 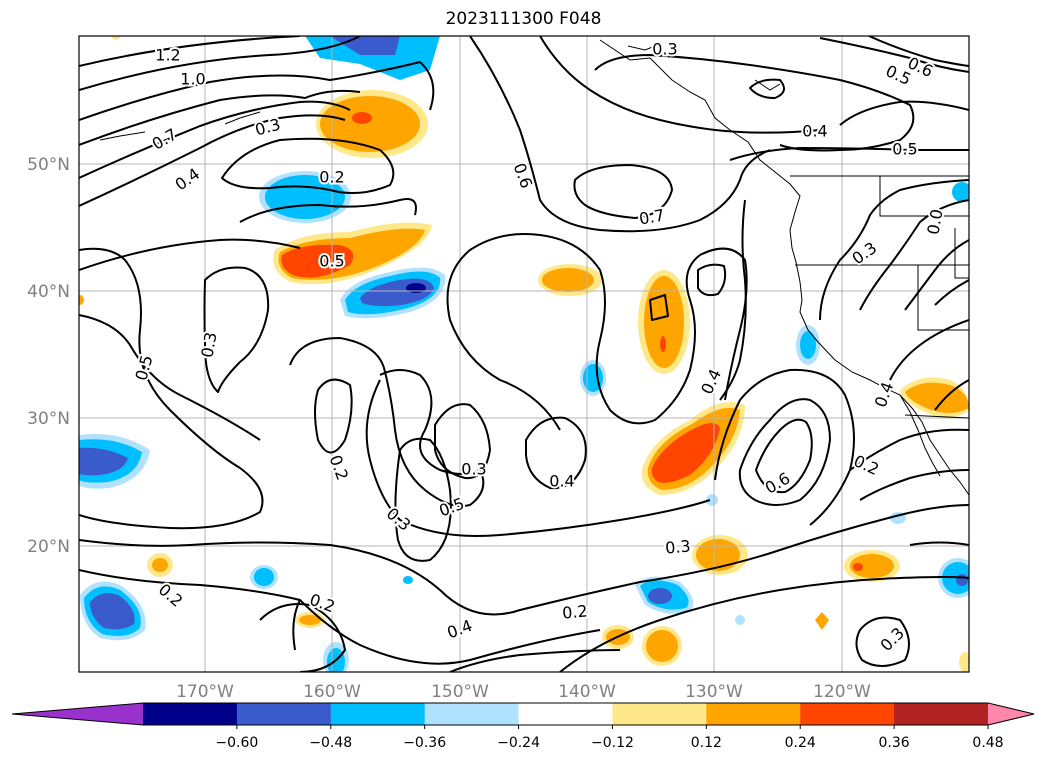 I want to click on lon-tick-label: 160°W, so click(x=332, y=692).